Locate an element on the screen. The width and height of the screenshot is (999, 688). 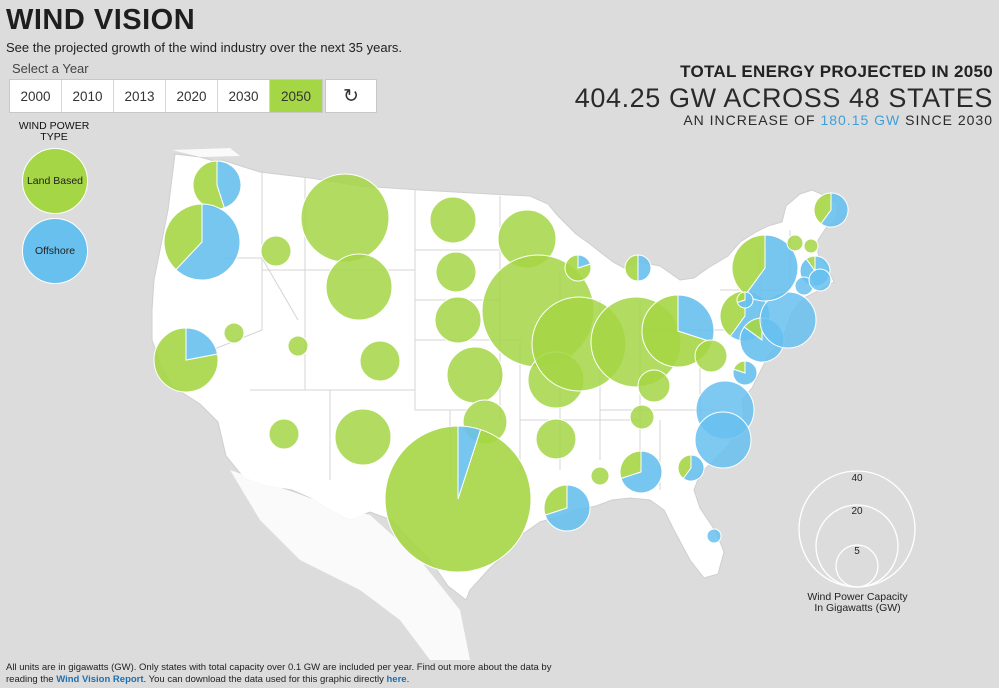
stats-increase: AN INCREASE OF 180.15 GW SINCE 2030 is located at coordinates (784, 120).